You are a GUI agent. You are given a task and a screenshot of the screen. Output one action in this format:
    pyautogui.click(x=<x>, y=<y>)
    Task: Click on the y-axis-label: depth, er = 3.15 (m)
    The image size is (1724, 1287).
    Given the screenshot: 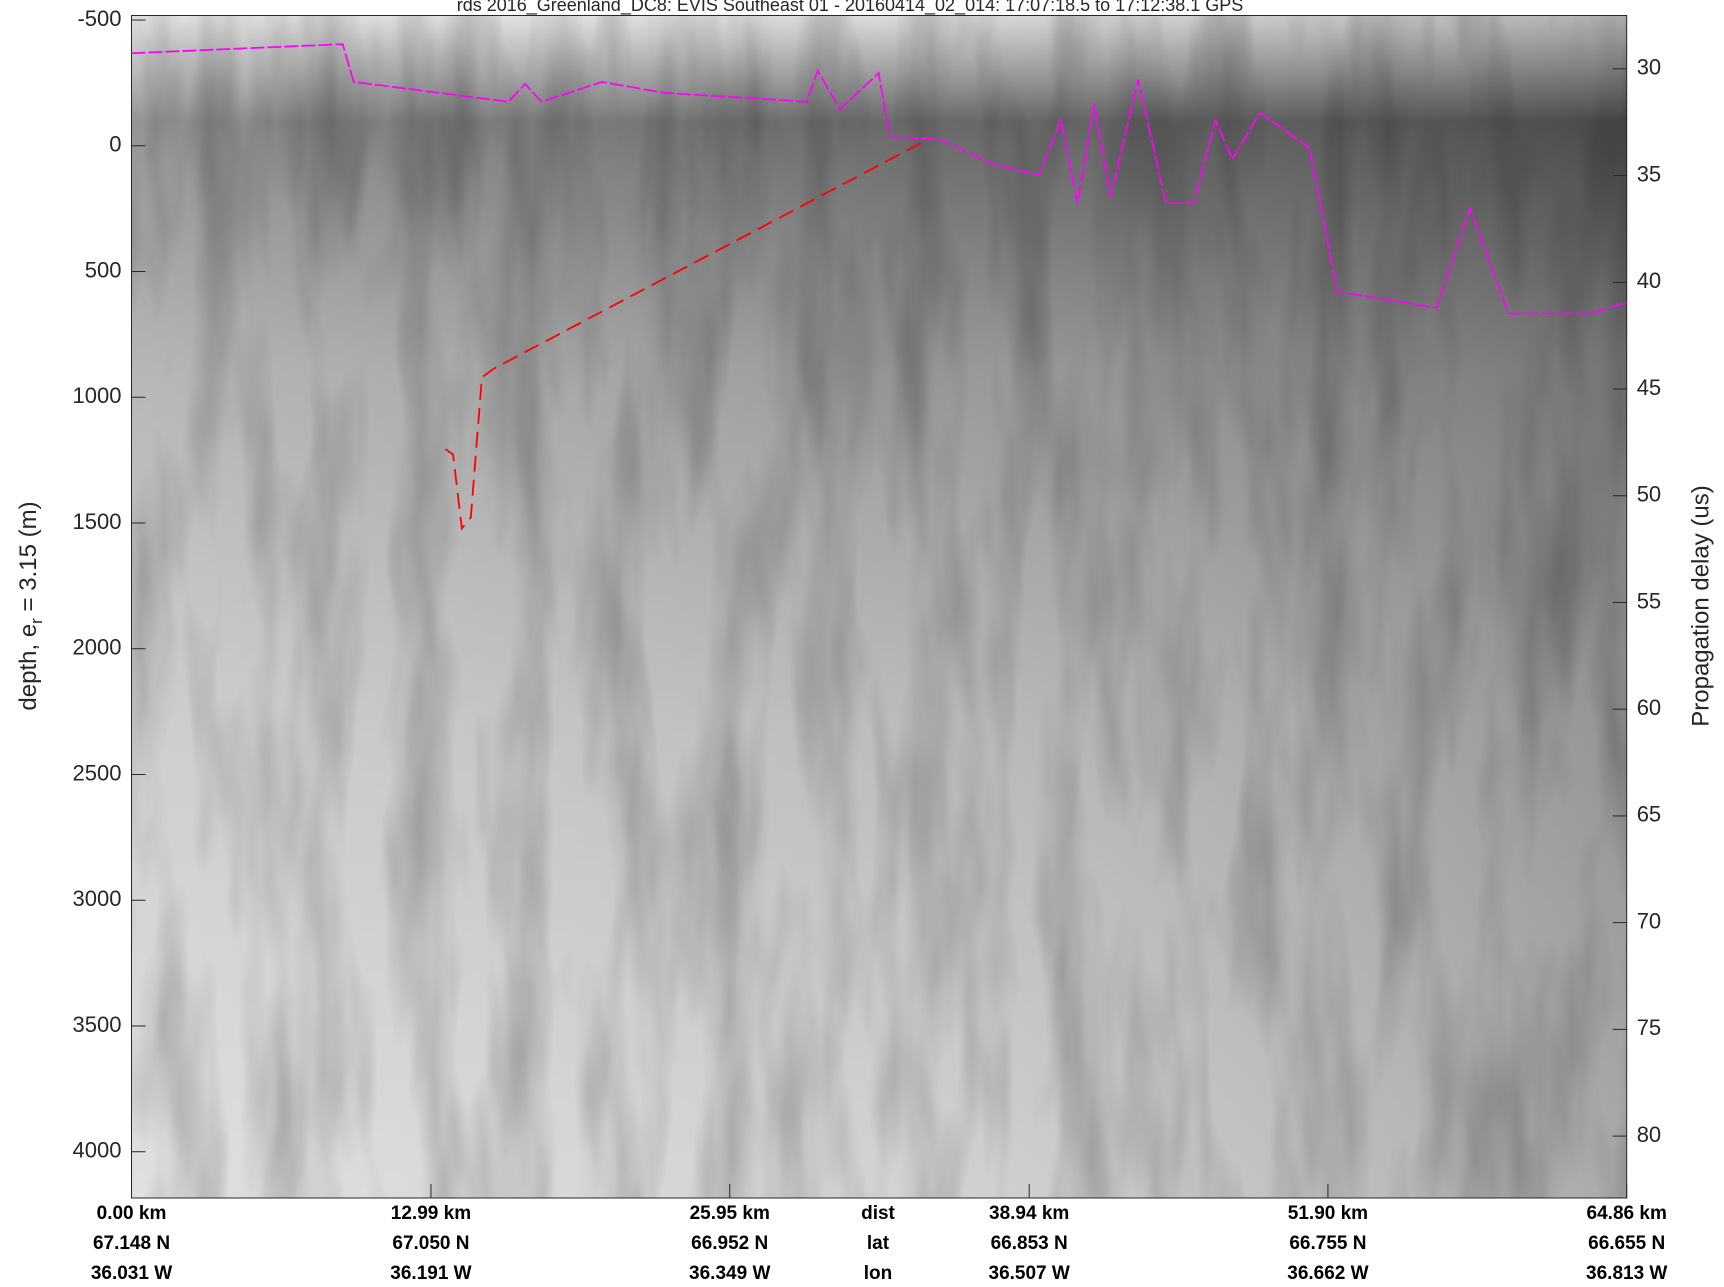 What is the action you would take?
    pyautogui.click(x=30, y=605)
    